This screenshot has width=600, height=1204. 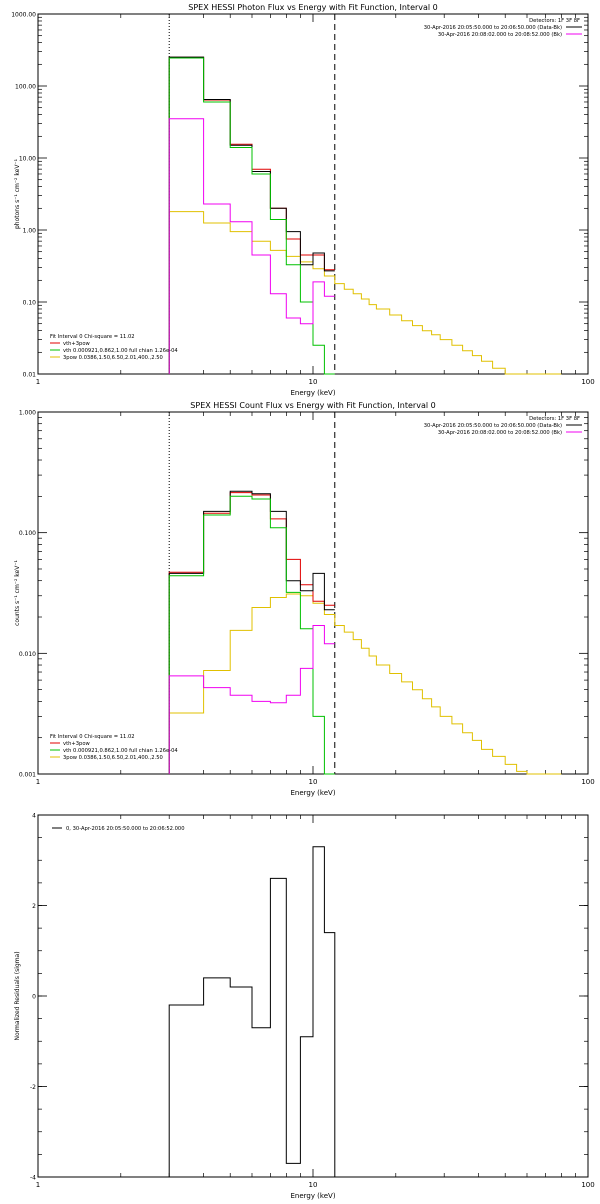 What do you see at coordinates (34, 816) in the screenshot?
I see `y-tick-label: 4` at bounding box center [34, 816].